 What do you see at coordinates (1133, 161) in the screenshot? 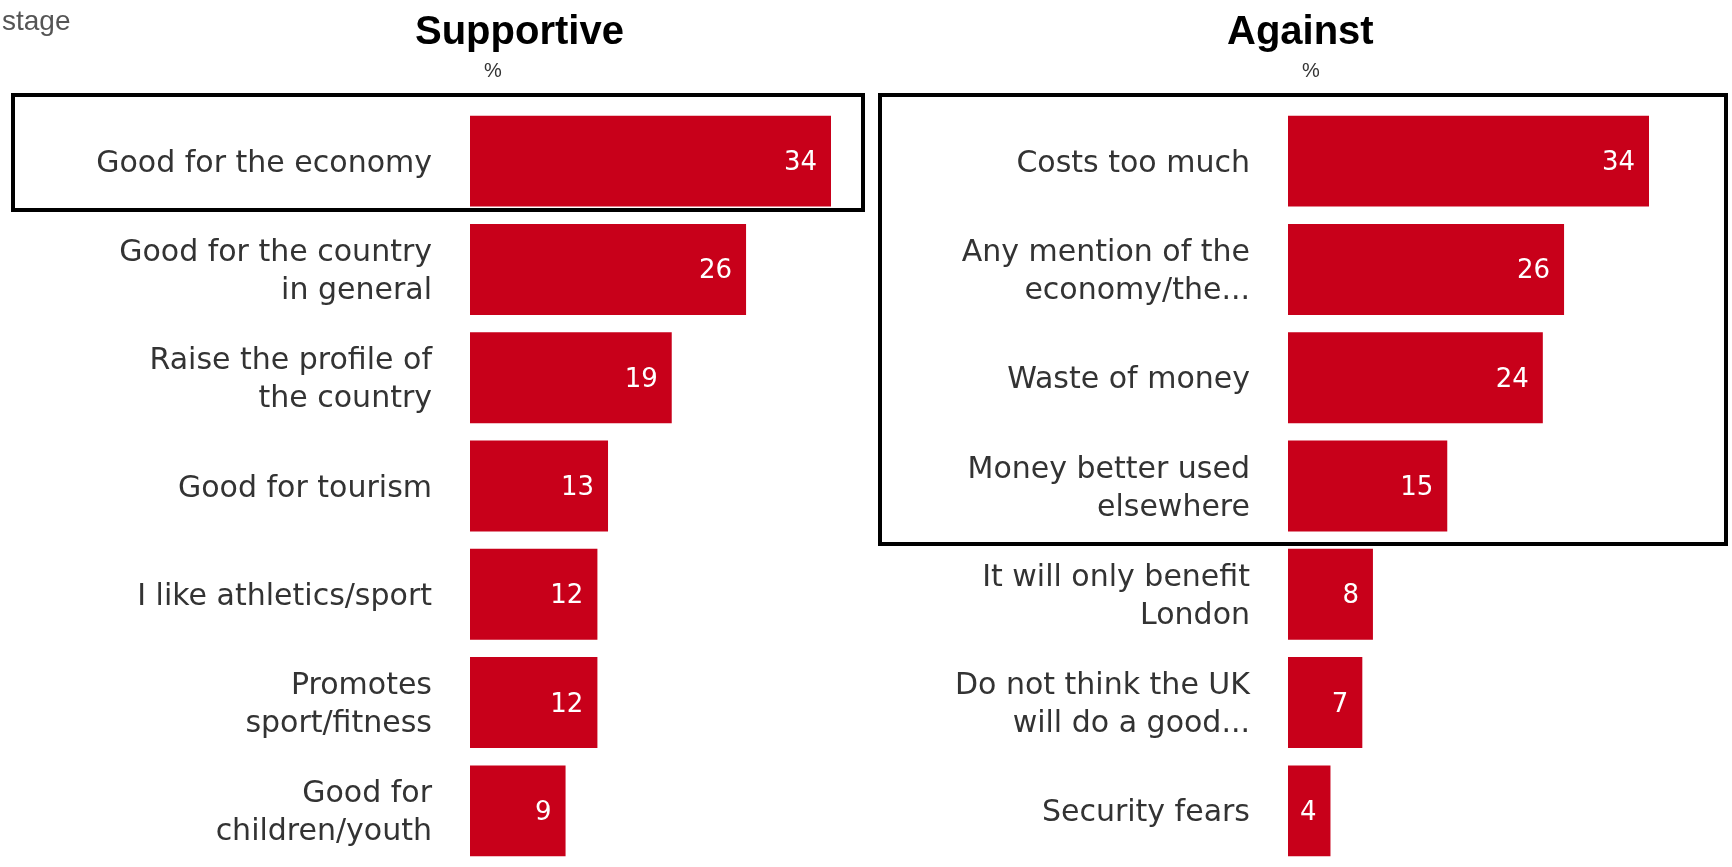
I see `y-tick-label: Costs too much` at bounding box center [1133, 161].